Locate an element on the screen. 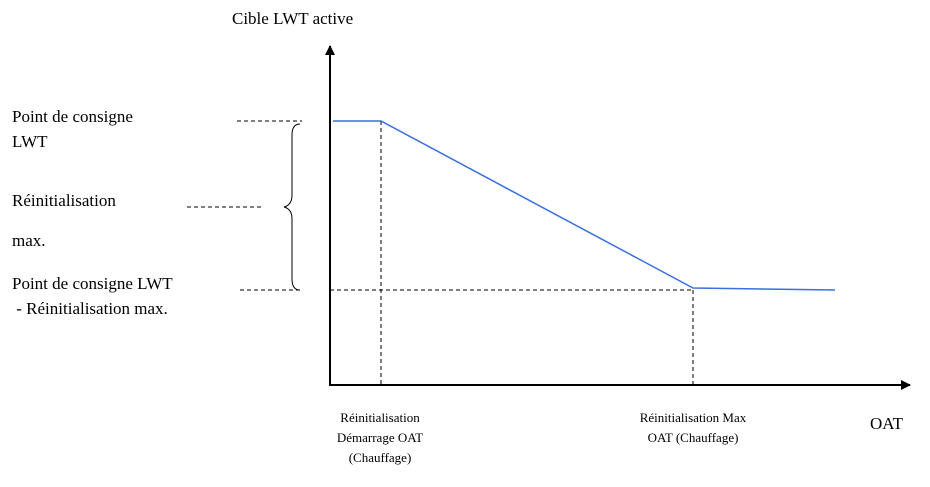 This screenshot has height=487, width=930. left-label: LWT is located at coordinates (30, 141).